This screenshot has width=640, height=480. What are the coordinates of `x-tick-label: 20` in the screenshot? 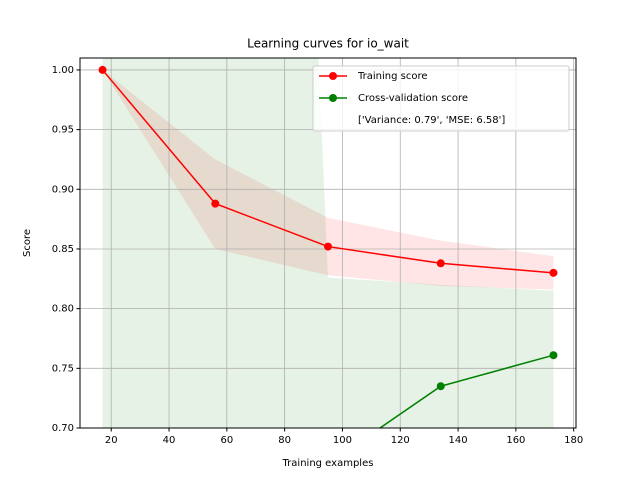 It's located at (111, 440).